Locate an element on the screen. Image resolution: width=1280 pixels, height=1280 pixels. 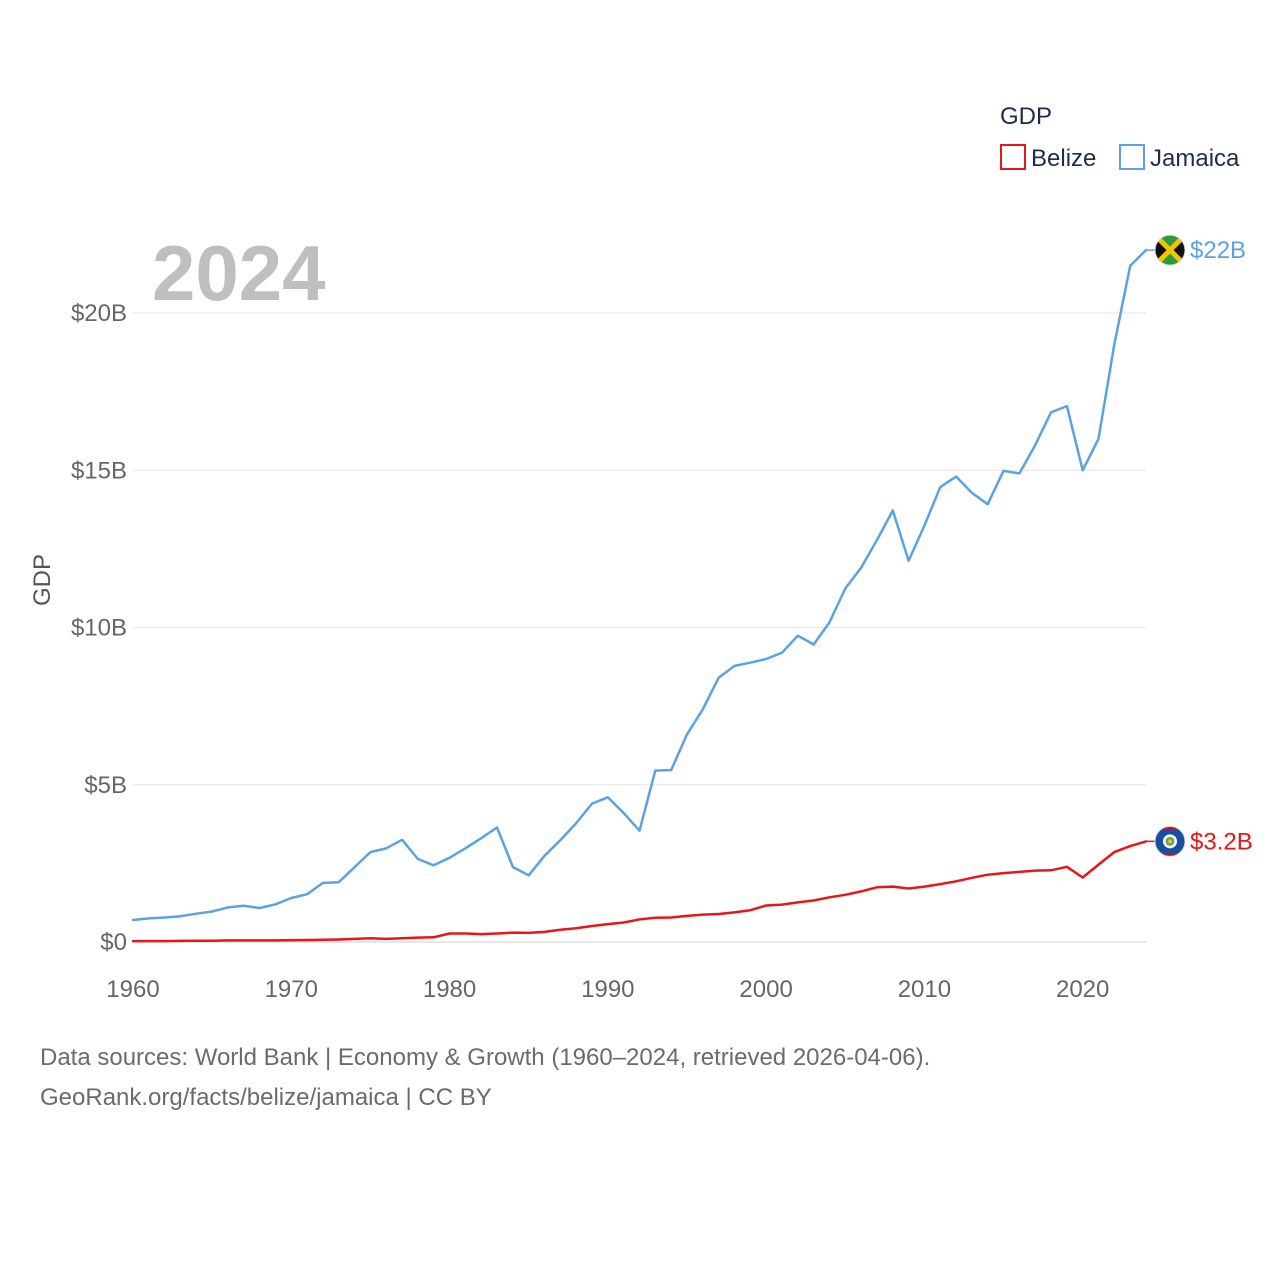
jamaica-flag-icon is located at coordinates (1170, 250).